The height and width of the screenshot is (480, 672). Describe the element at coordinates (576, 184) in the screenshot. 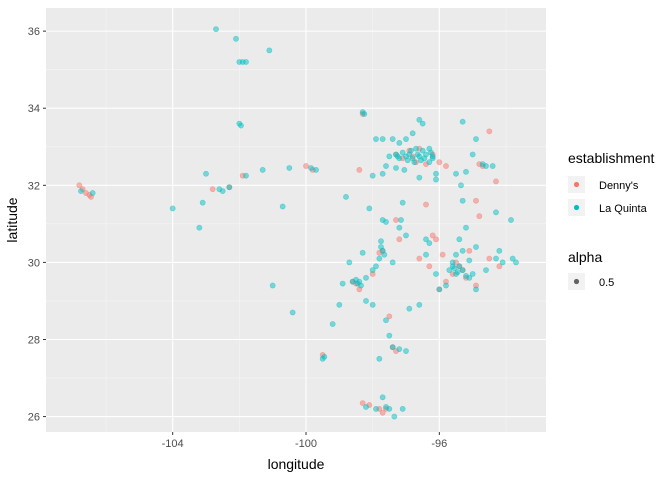

I see `legend-key-dennys` at that location.